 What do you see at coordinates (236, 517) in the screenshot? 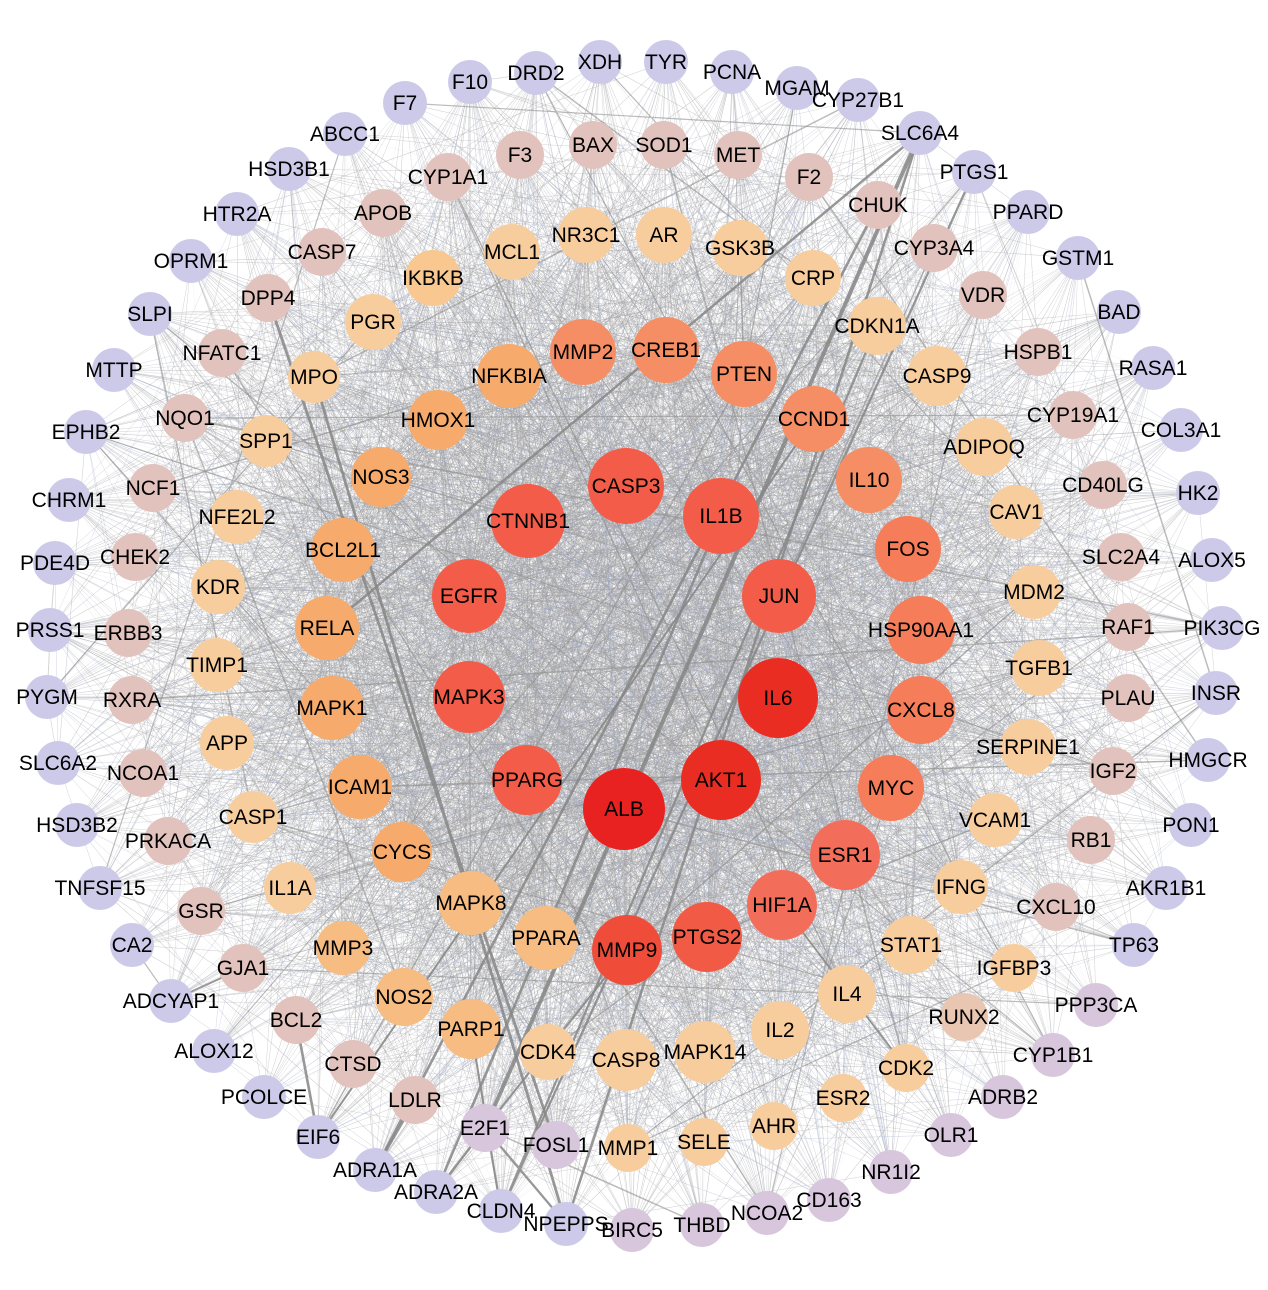
I see `svg-text: NFE2L2` at bounding box center [236, 517].